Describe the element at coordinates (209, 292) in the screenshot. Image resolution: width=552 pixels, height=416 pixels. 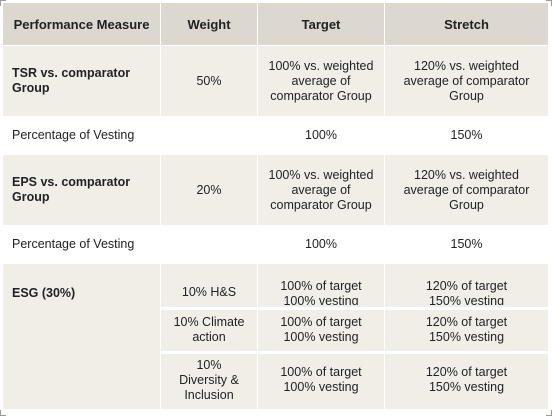
I see `esg-hs-weight: 10% H&S` at that location.